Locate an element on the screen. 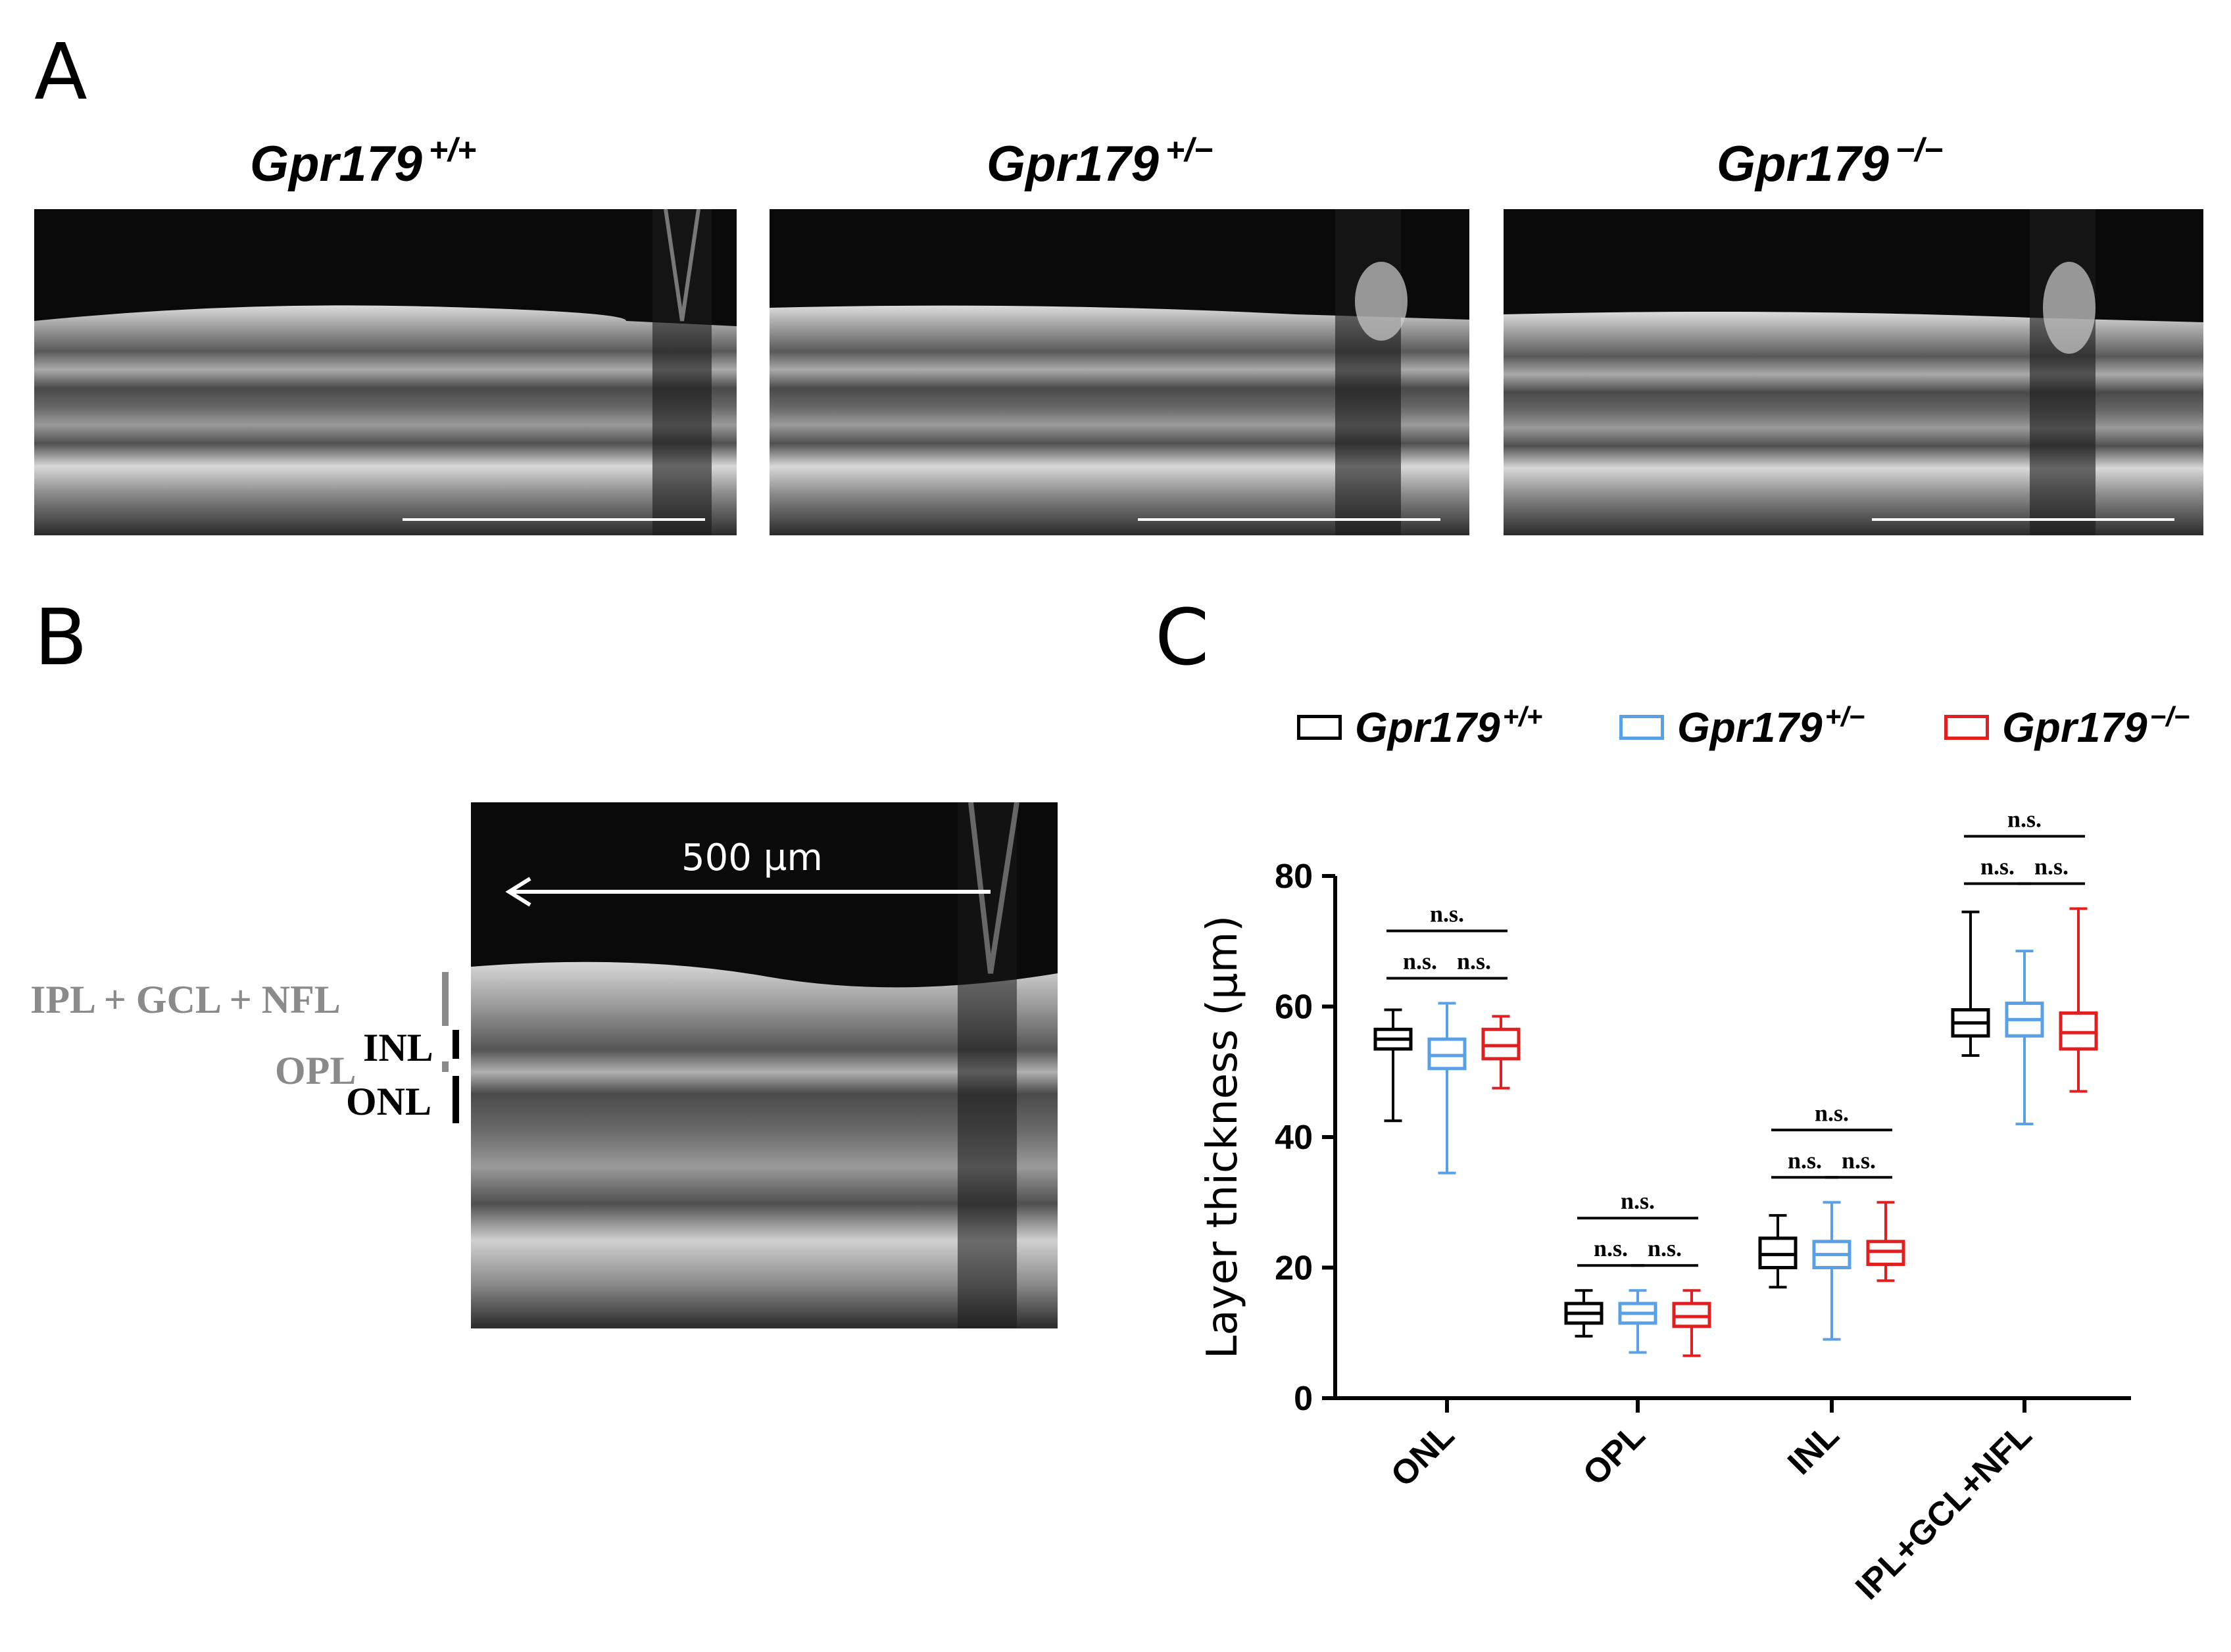 The height and width of the screenshot is (1652, 2231). layer-bar-inl is located at coordinates (456, 1045).